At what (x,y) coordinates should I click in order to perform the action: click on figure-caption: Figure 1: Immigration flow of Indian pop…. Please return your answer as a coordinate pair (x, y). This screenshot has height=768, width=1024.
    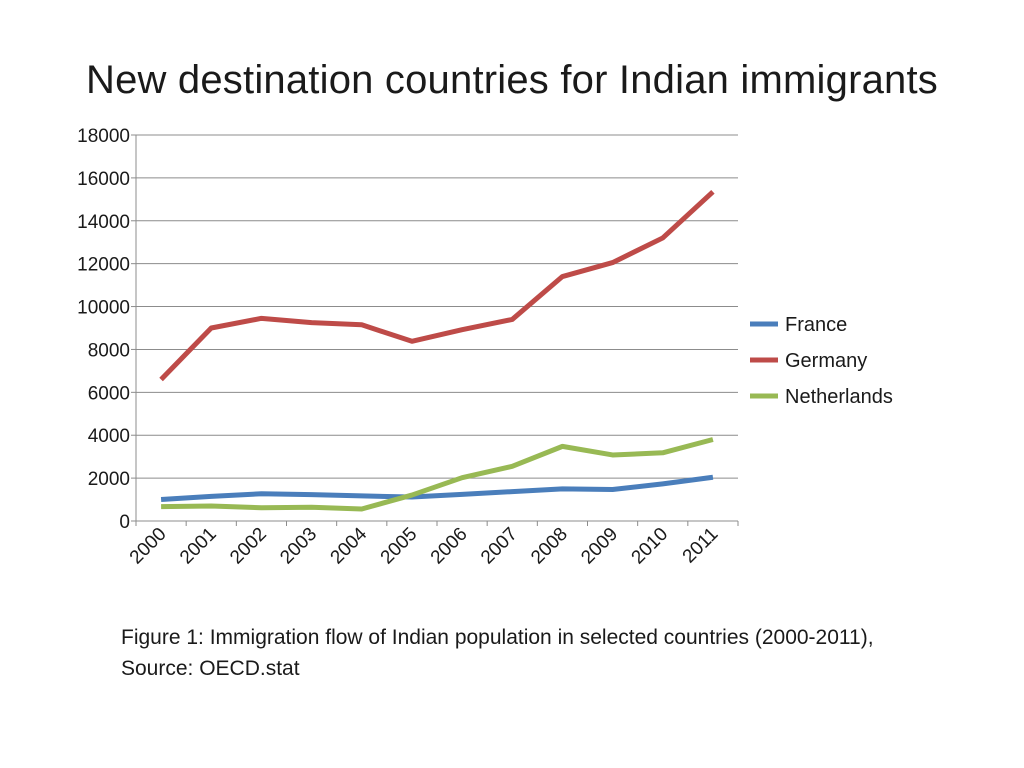
    Looking at the image, I should click on (497, 653).